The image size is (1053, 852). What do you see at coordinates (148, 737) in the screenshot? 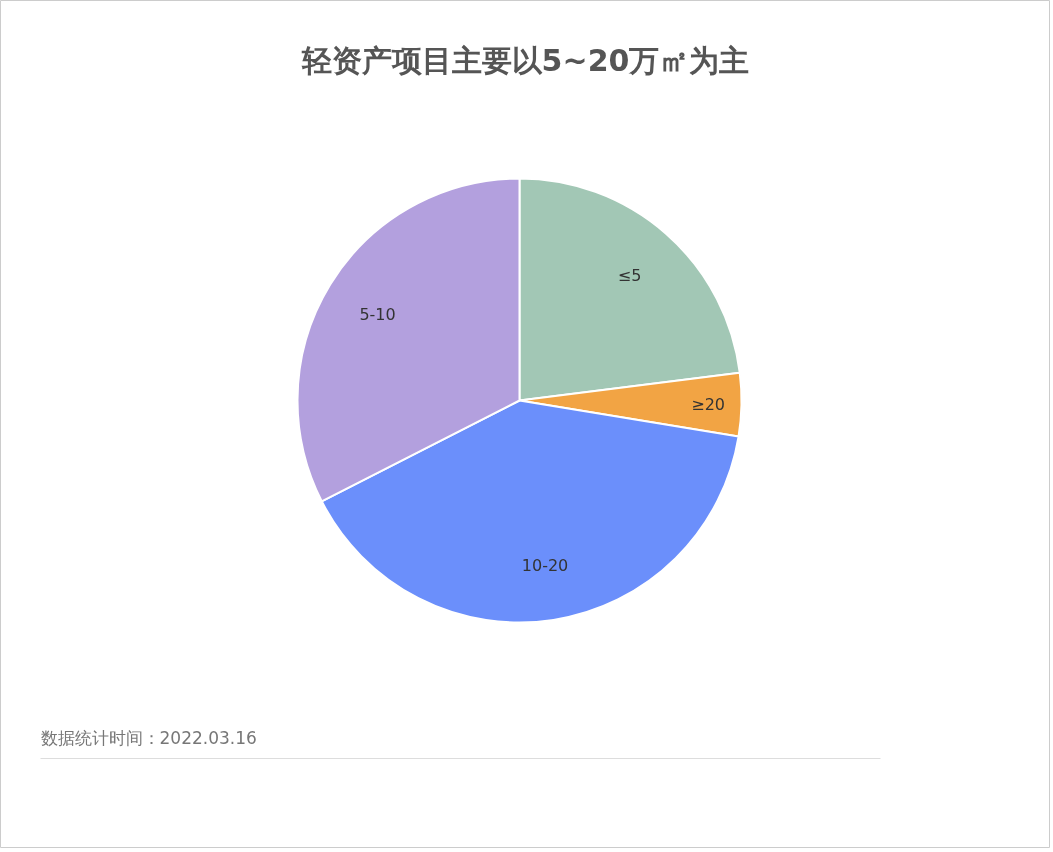
I see `text: 数据统计时间：2022.03.16` at bounding box center [148, 737].